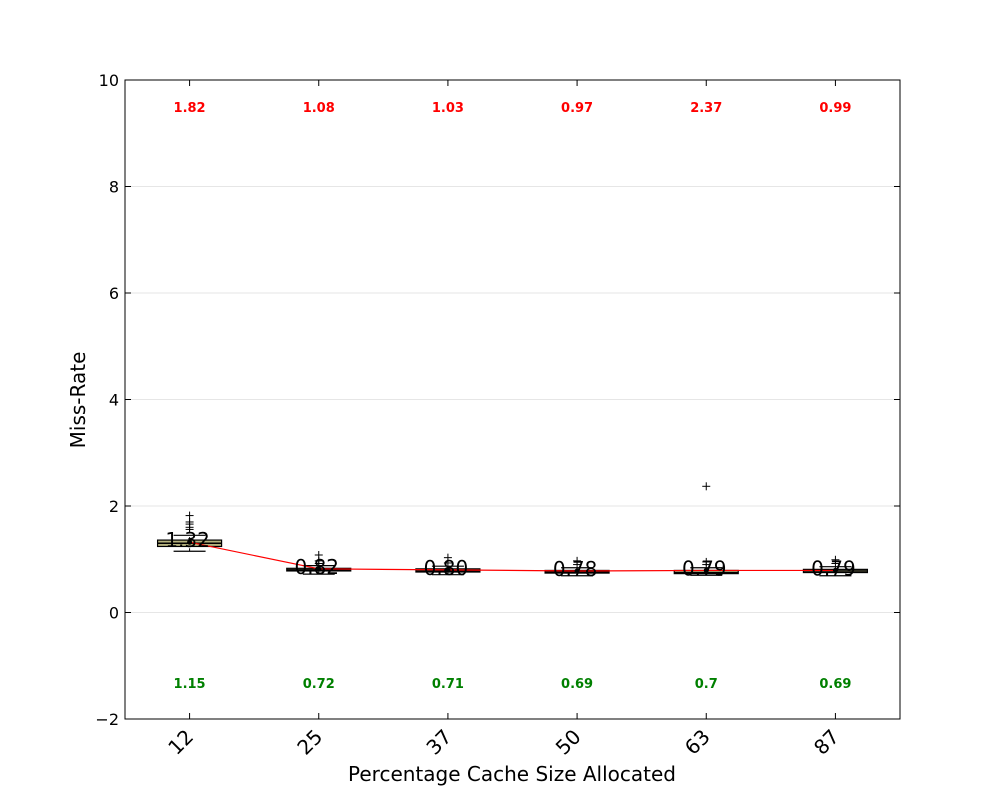  What do you see at coordinates (319, 108) in the screenshot?
I see `max-value-label: 1.08` at bounding box center [319, 108].